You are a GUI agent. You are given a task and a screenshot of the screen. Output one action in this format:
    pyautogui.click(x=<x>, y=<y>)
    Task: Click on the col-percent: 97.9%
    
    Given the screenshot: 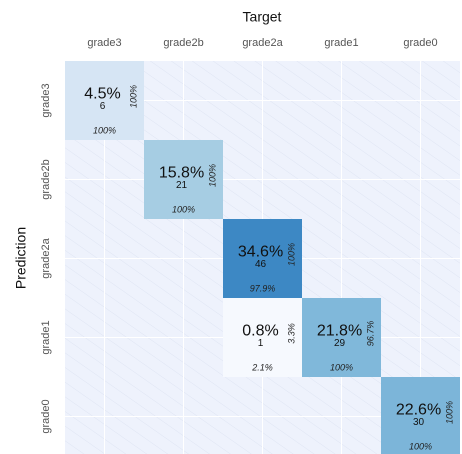 What is the action you would take?
    pyautogui.click(x=263, y=288)
    